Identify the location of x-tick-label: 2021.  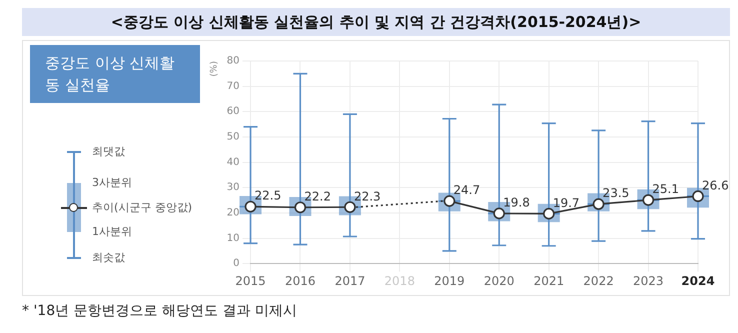
(549, 281).